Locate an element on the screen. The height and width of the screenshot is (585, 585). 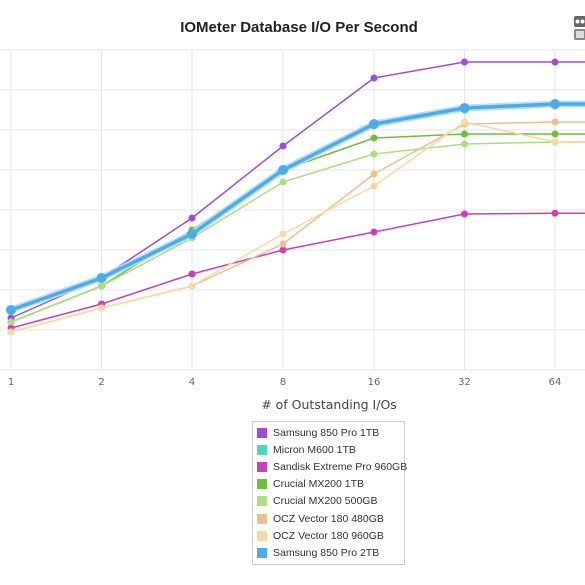
legend-item-crucial-mx200-500gb: Crucial MX200 500GB is located at coordinates (328, 501).